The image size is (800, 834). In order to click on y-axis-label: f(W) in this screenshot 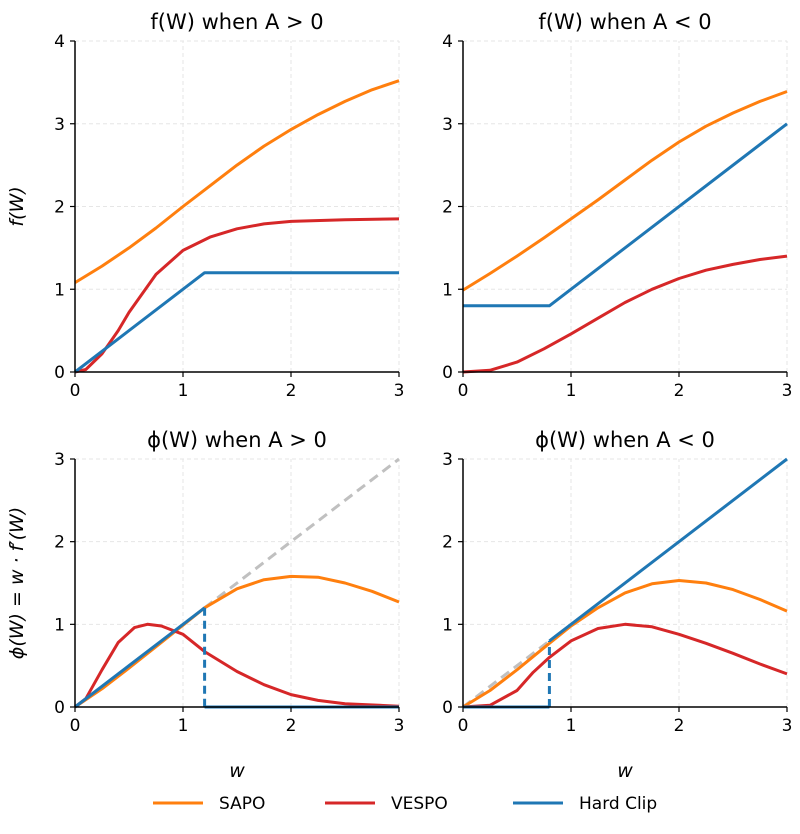, I will do `click(17, 206)`.